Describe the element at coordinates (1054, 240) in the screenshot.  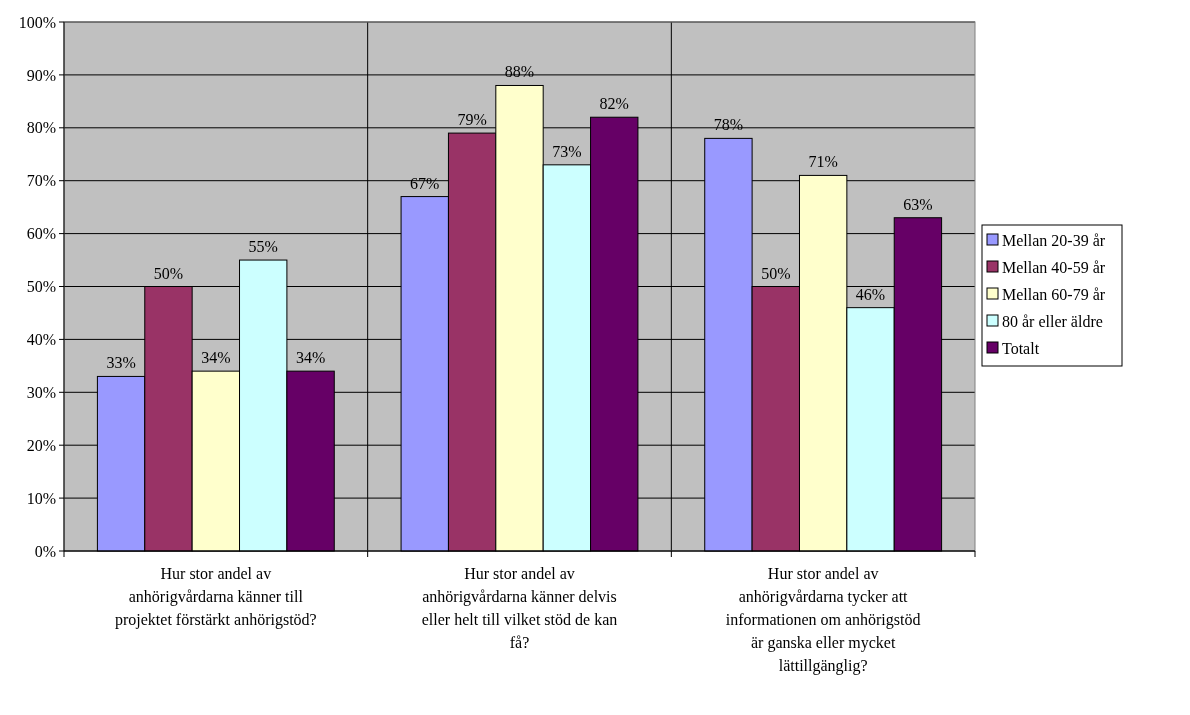
I see `legend-label: Mellan 20-39 år` at that location.